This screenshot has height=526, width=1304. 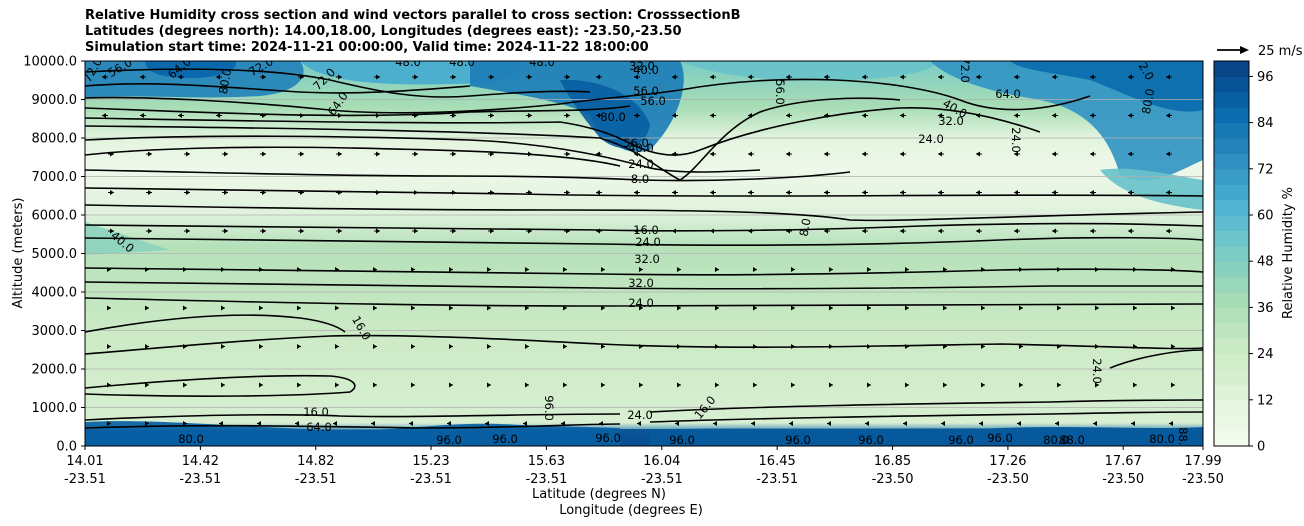 What do you see at coordinates (55, 216) in the screenshot?
I see `y-tick-label: 6000.0` at bounding box center [55, 216].